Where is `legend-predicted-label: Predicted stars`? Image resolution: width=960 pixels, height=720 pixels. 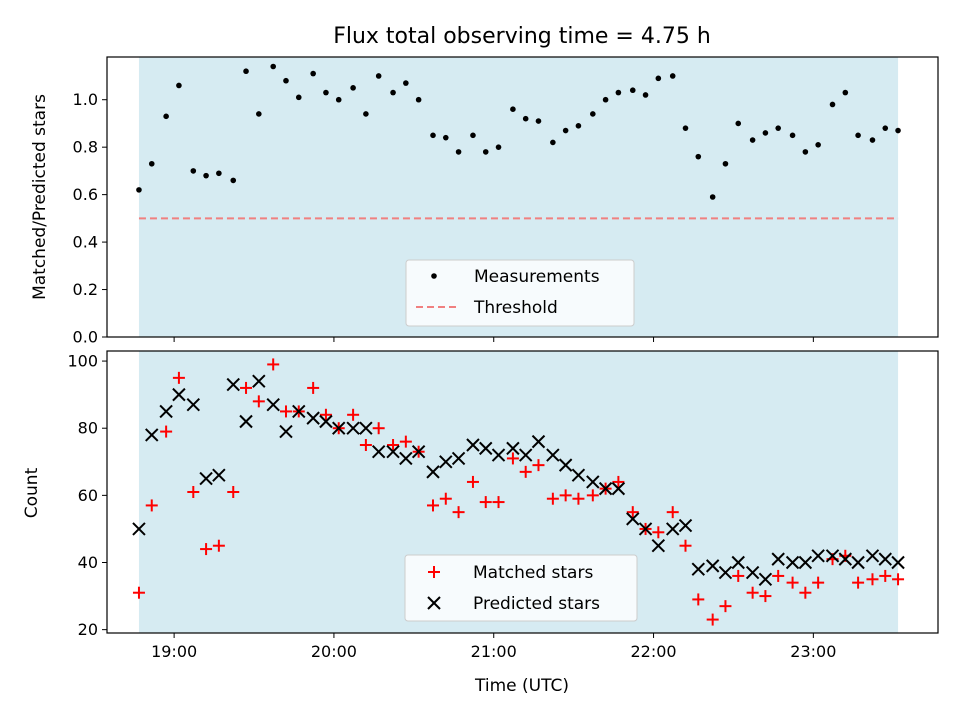
legend-predicted-label: Predicted stars is located at coordinates (536, 604).